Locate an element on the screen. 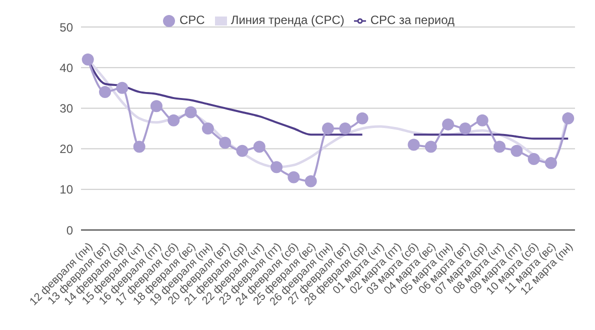 The height and width of the screenshot is (330, 595). legend-label: Линия тренда (CPC) is located at coordinates (287, 20).